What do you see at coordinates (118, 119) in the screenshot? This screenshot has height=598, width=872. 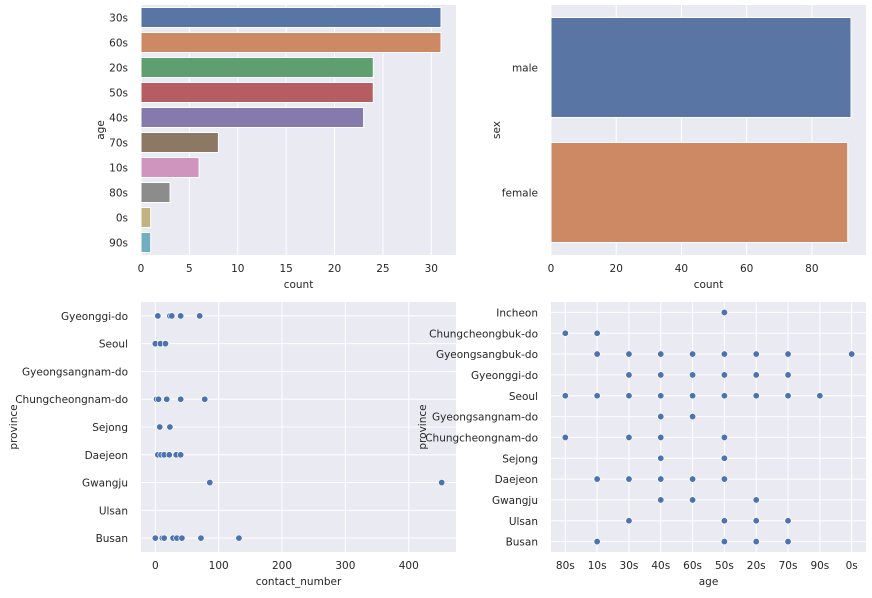 I see `y-tick-label: 40s` at bounding box center [118, 119].